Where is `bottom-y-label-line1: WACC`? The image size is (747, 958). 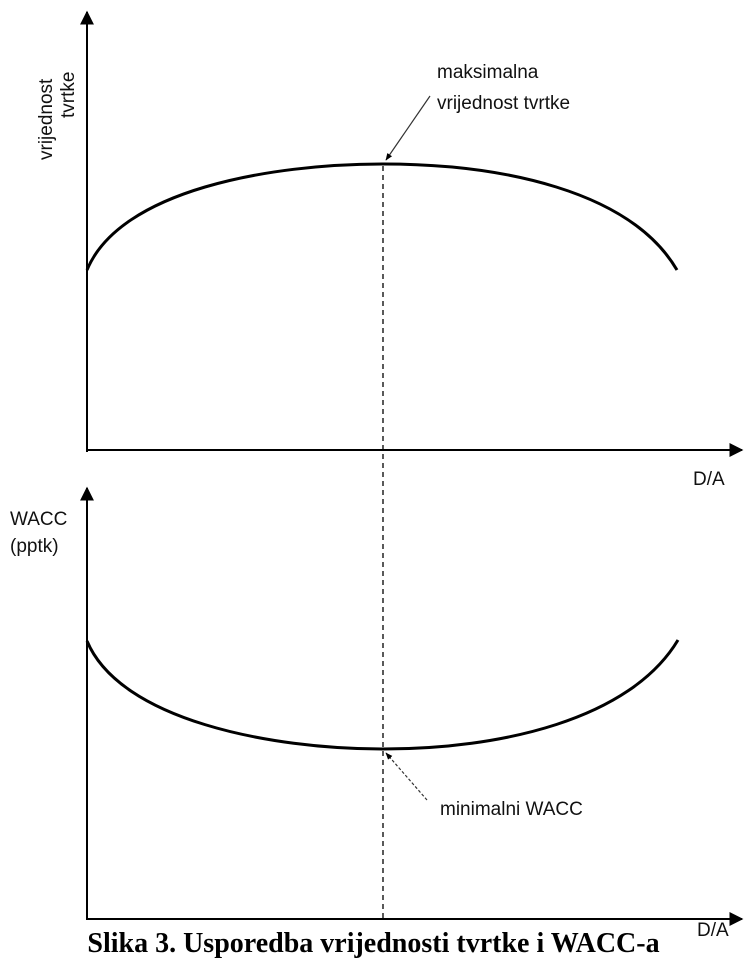 bottom-y-label-line1: WACC is located at coordinates (38, 519).